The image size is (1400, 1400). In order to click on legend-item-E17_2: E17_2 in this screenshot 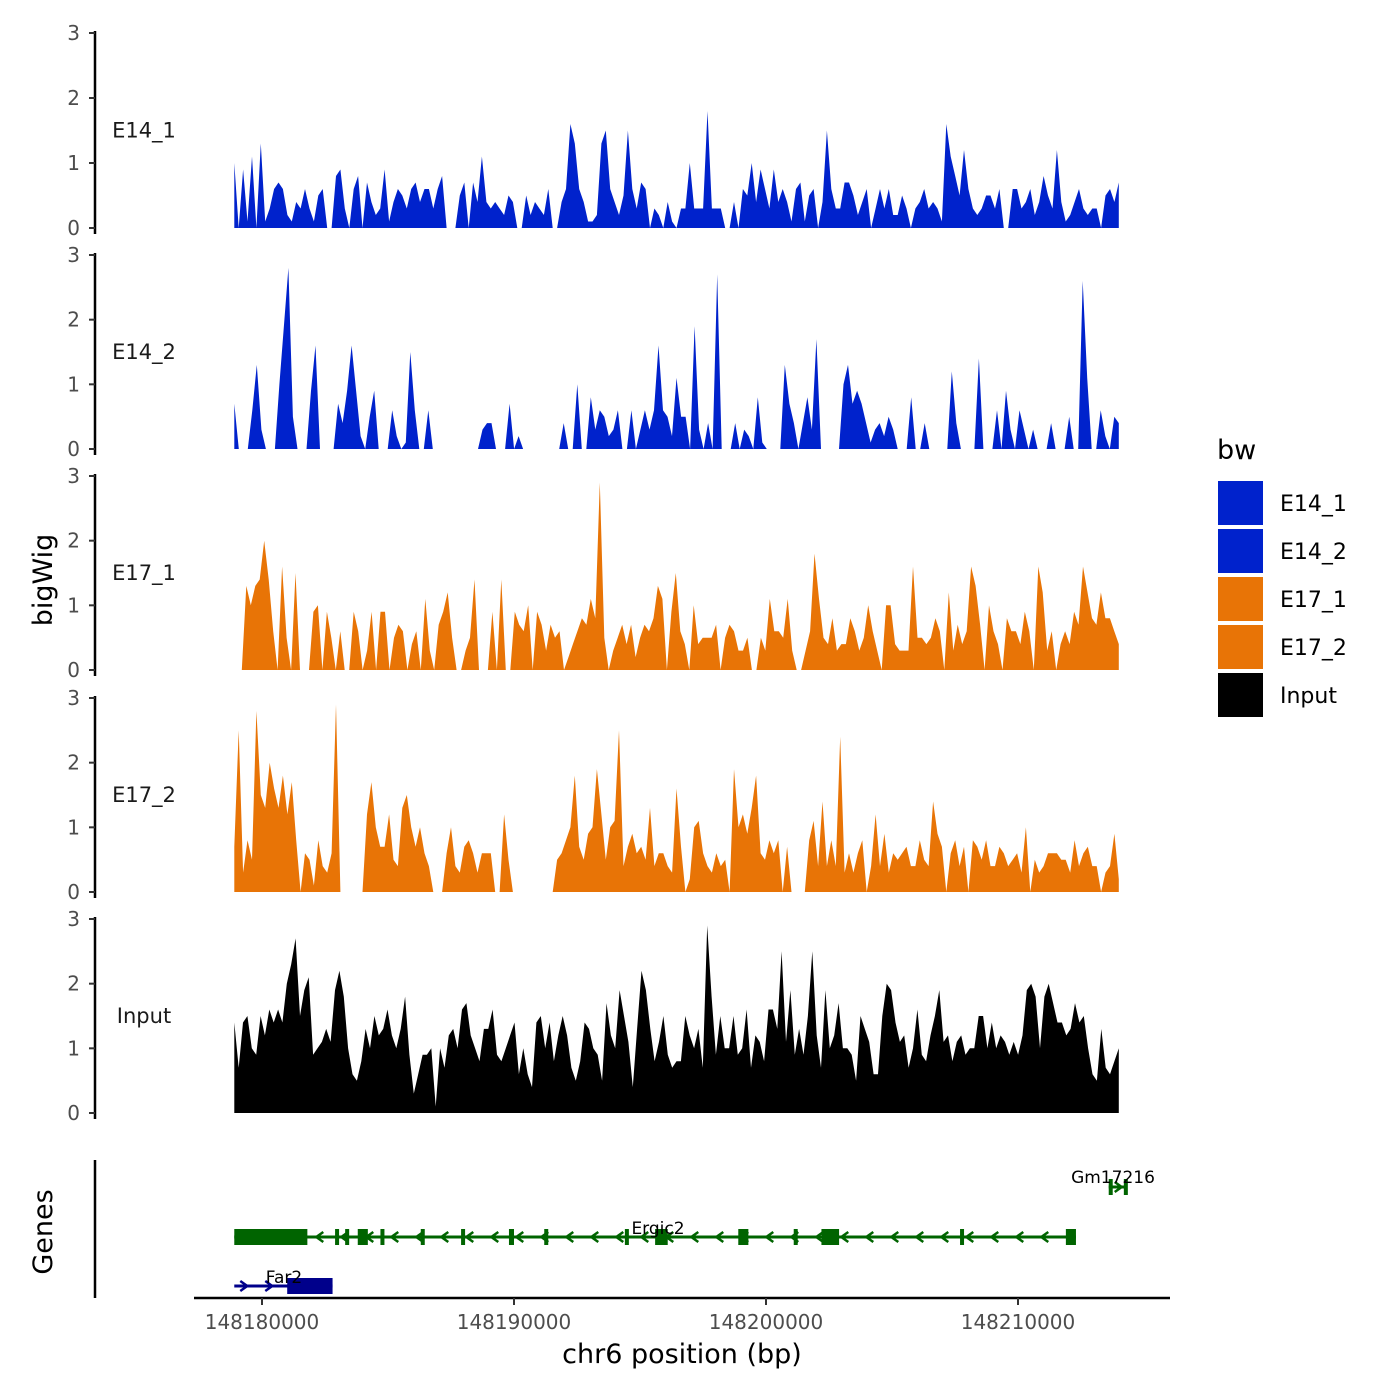, I will do `click(1282, 647)`.